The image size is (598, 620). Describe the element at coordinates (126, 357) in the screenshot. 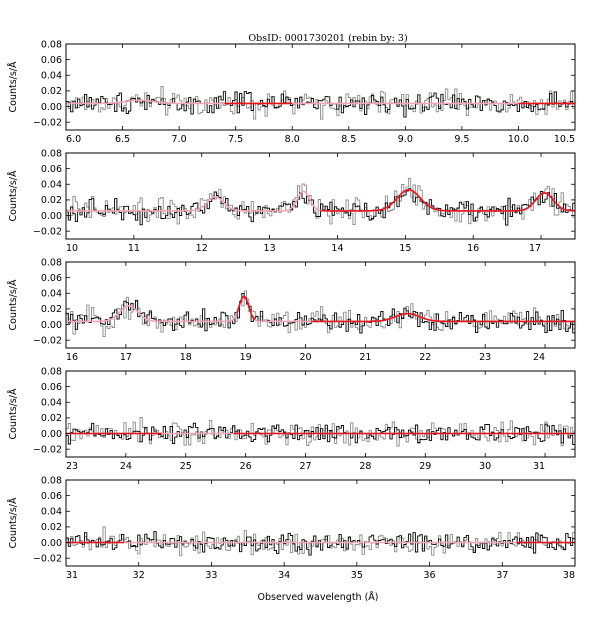

I see `x-tick-label-3-1: 17` at that location.